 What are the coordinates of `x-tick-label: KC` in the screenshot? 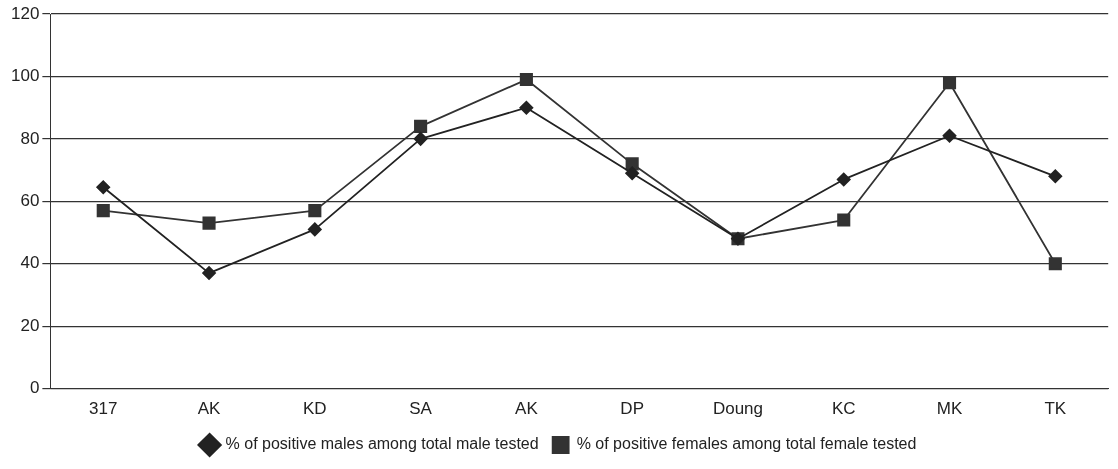 It's located at (843, 409).